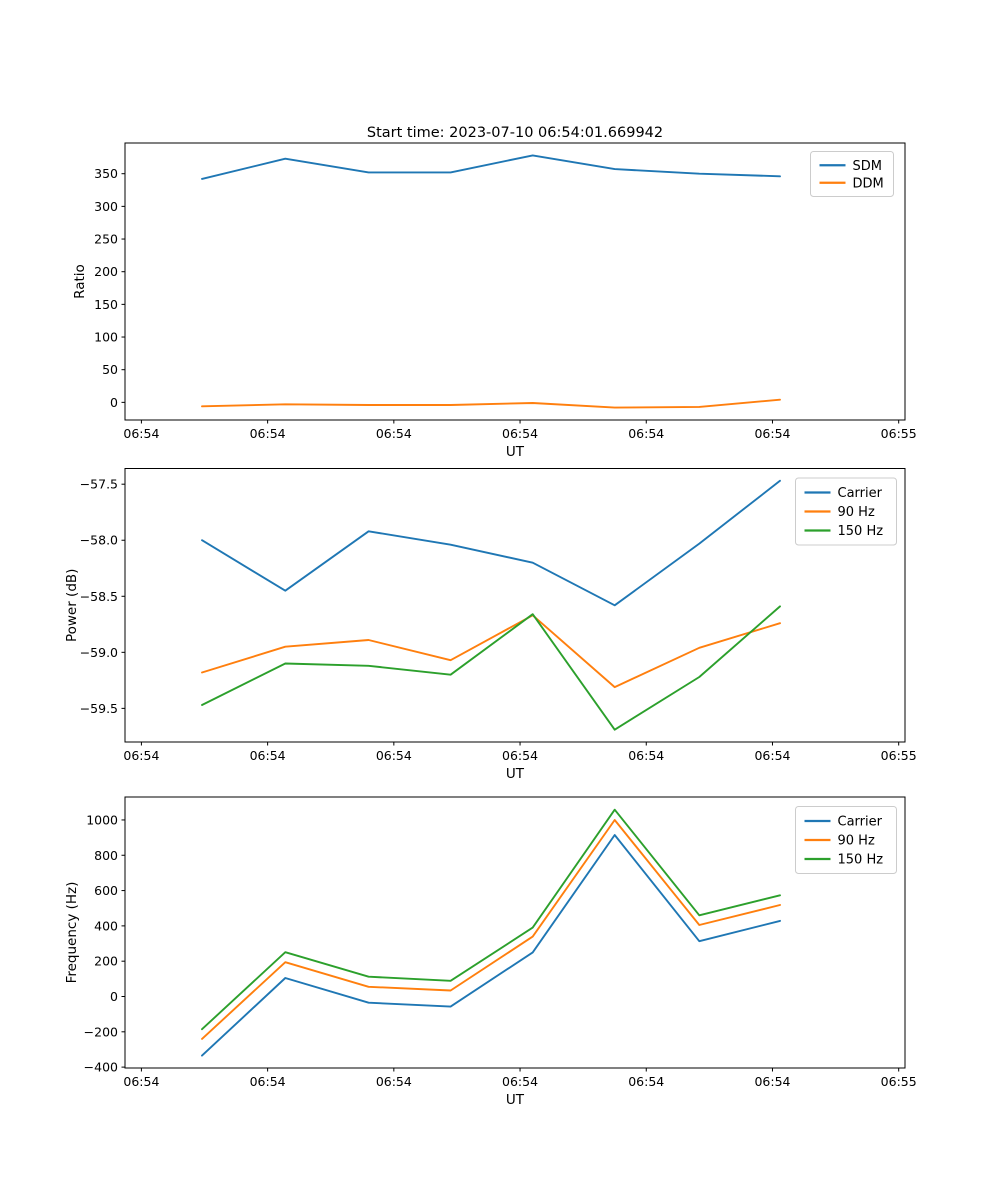  I want to click on legend-label-sdm: SDM, so click(867, 166).